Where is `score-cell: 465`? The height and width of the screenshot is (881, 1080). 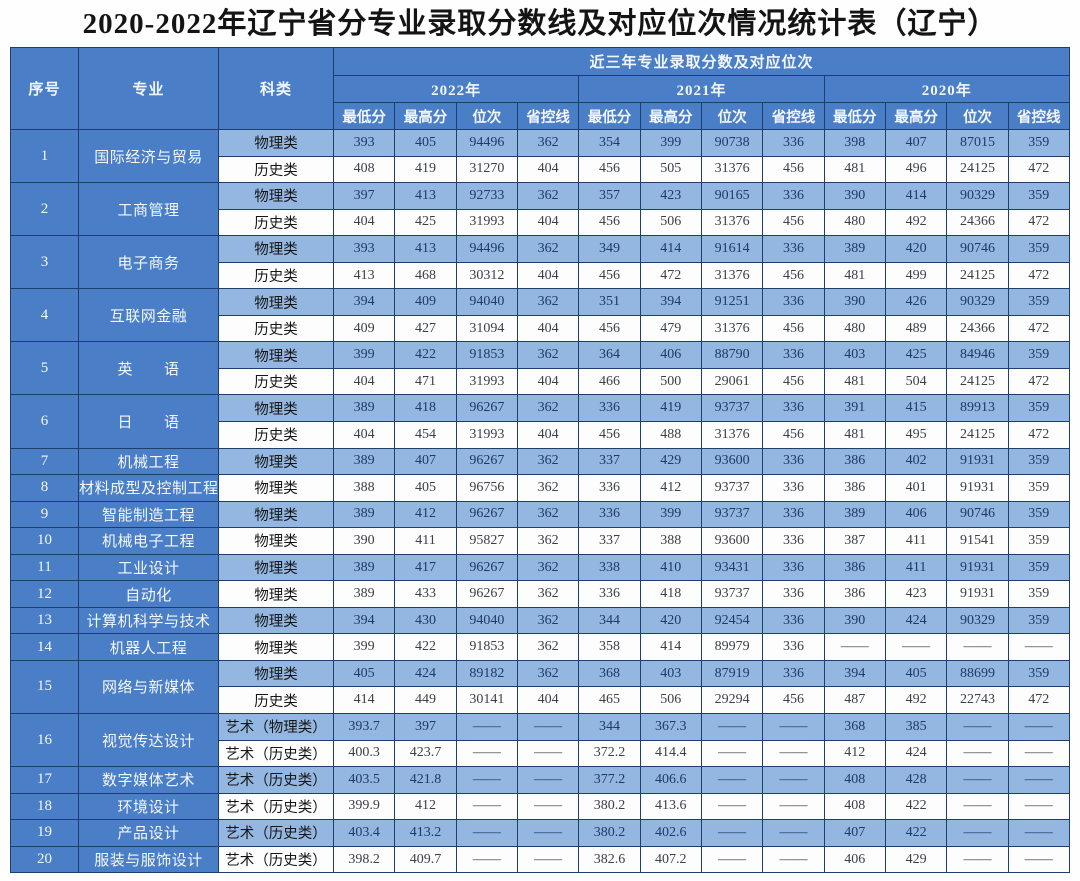 score-cell: 465 is located at coordinates (609, 700).